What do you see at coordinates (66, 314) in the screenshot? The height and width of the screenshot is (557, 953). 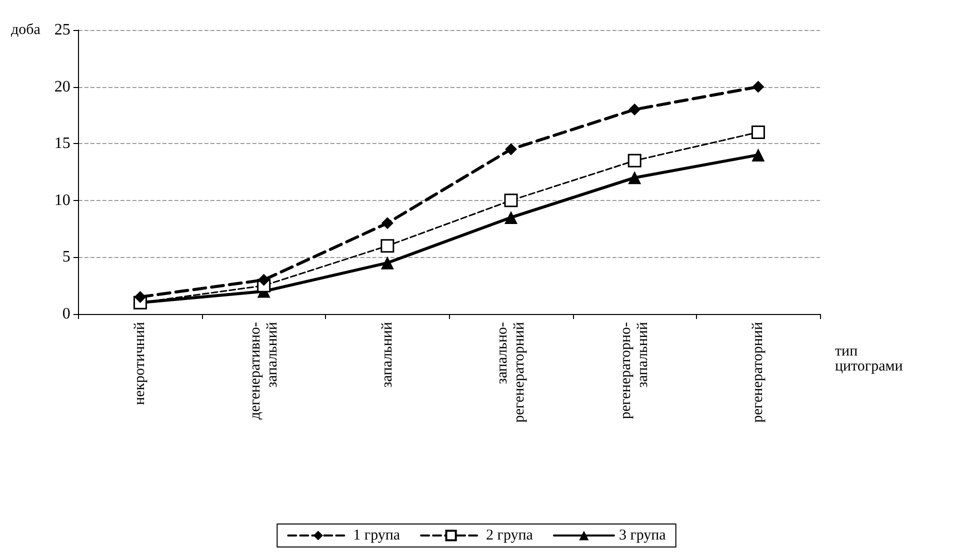 I see `y-tick-label: 0` at bounding box center [66, 314].